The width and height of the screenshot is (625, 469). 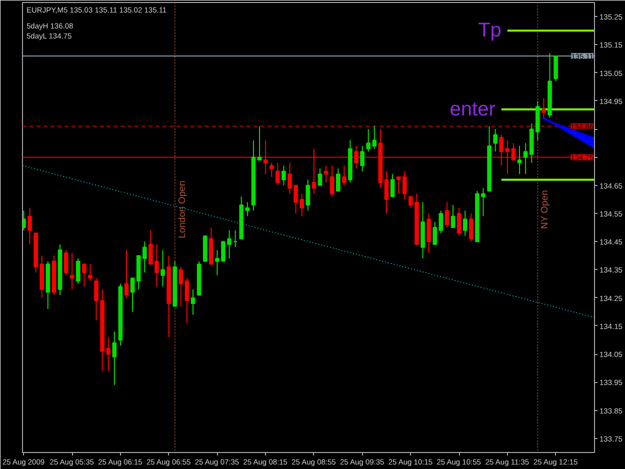 I want to click on ref-line-label: London Open, so click(x=182, y=209).